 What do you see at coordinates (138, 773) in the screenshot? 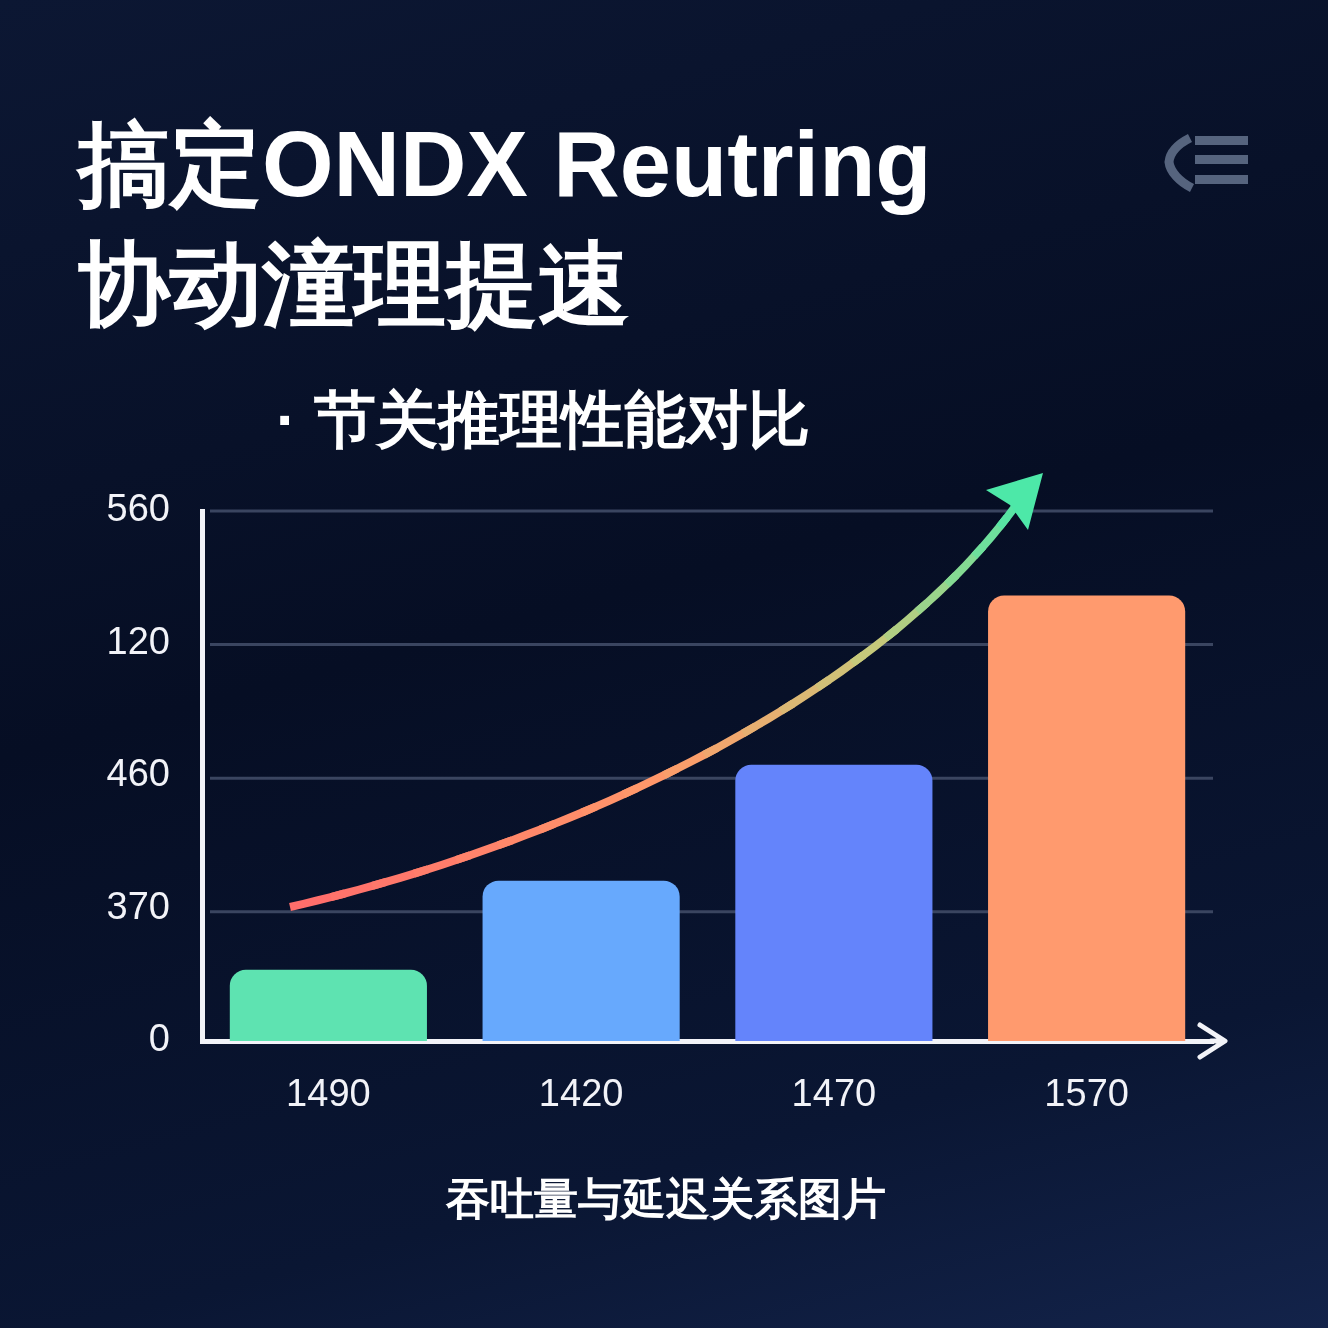
I see `text: 460` at bounding box center [138, 773].